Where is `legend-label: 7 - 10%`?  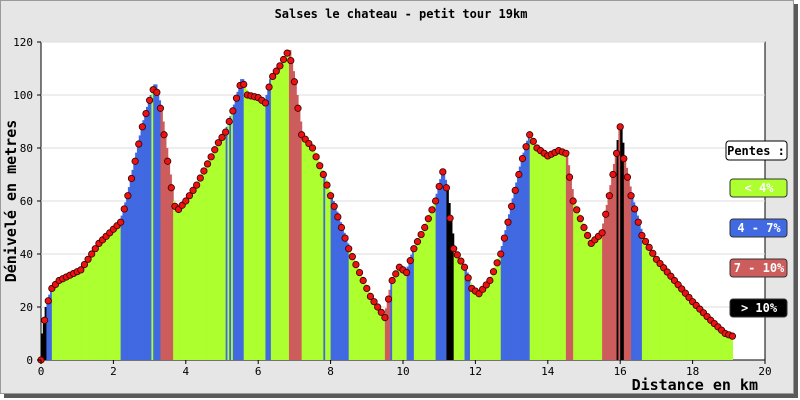
legend-label: 7 - 10% is located at coordinates (759, 268).